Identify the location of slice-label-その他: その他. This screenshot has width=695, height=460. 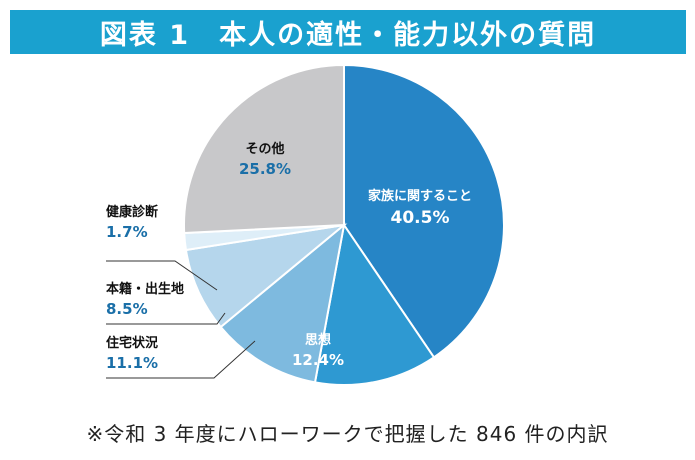
(264, 149).